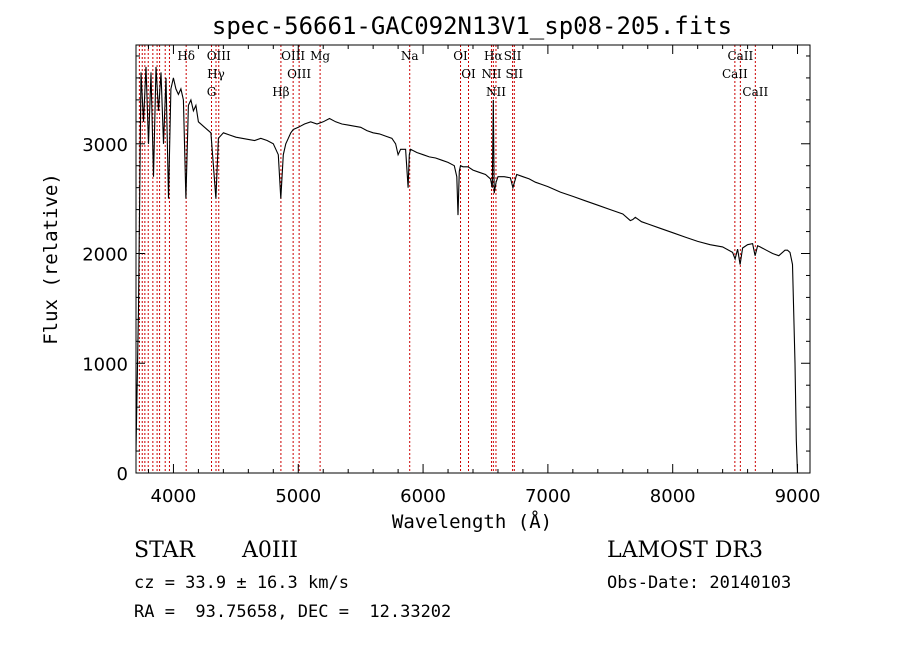 The image size is (900, 649). What do you see at coordinates (685, 550) in the screenshot?
I see `survey-name: LAMOST DR3` at bounding box center [685, 550].